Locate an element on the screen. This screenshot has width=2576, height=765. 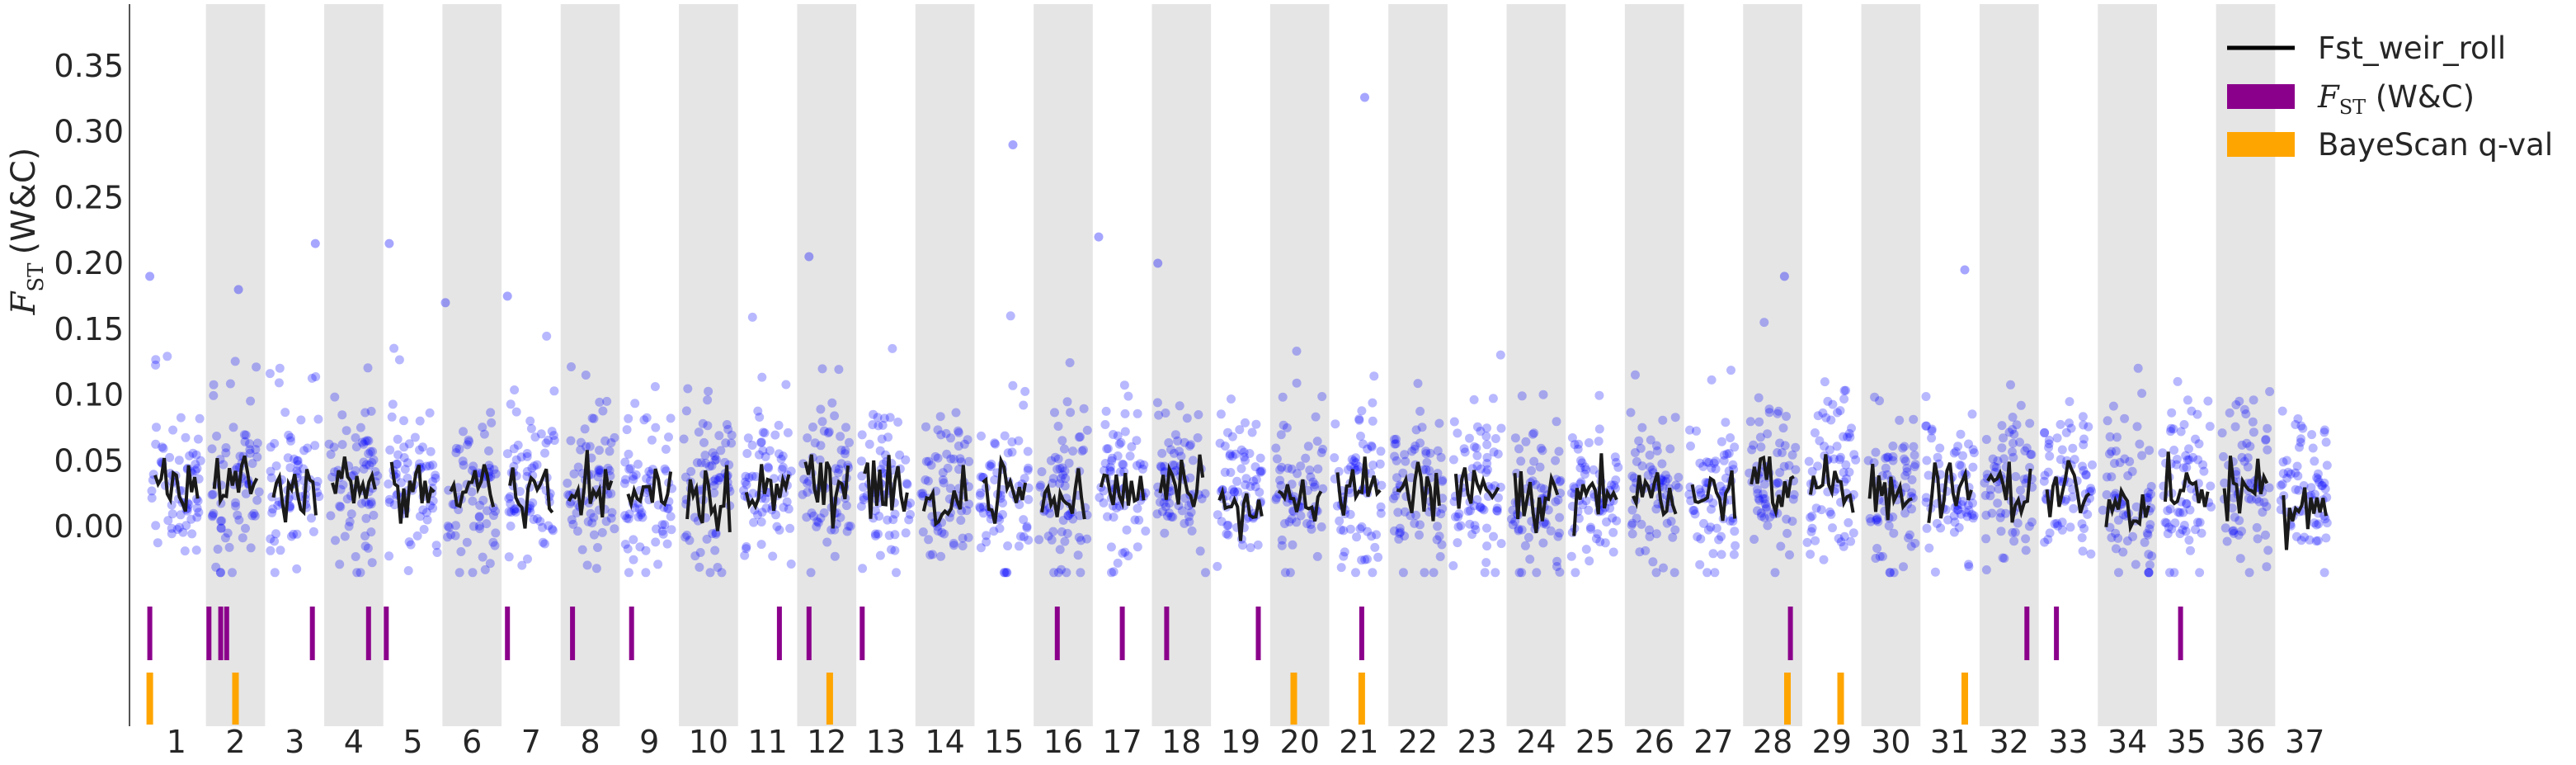
legend-label-rolling: Fst_weir_roll is located at coordinates (2412, 48).